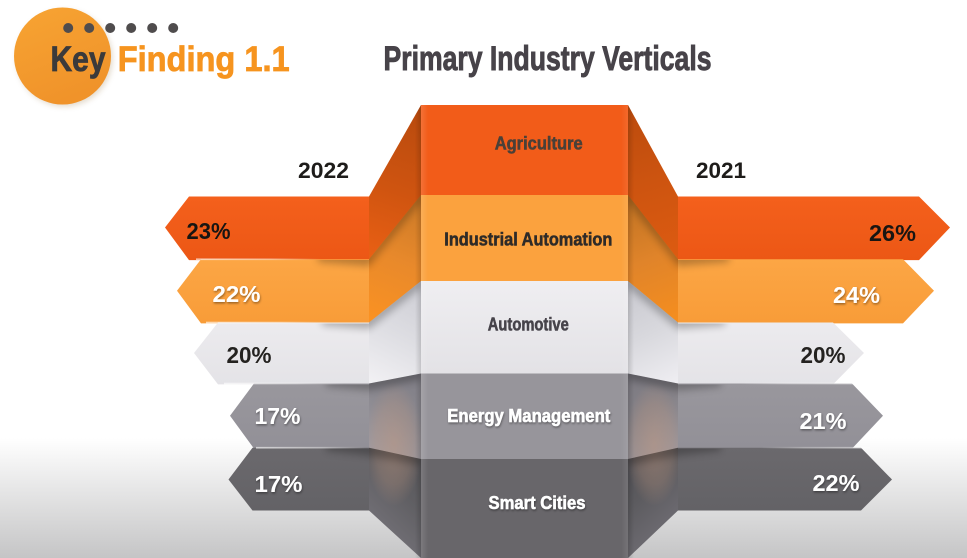 The height and width of the screenshot is (558, 967). What do you see at coordinates (537, 503) in the screenshot?
I see `svg-text: Smart Cities` at bounding box center [537, 503].